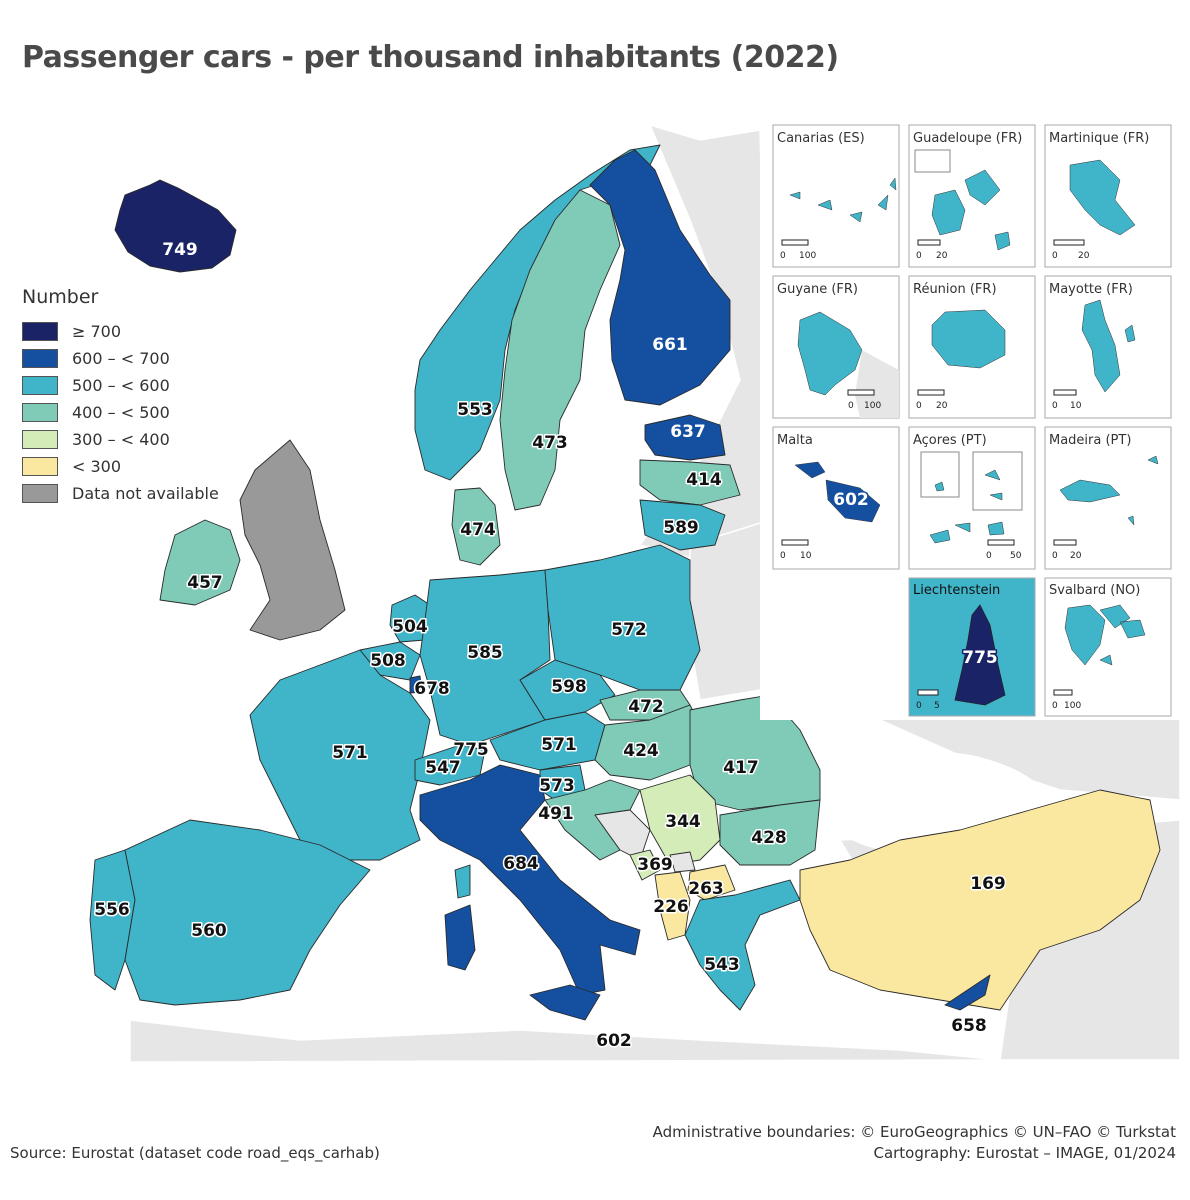  I want to click on region-ireland, so click(200, 562).